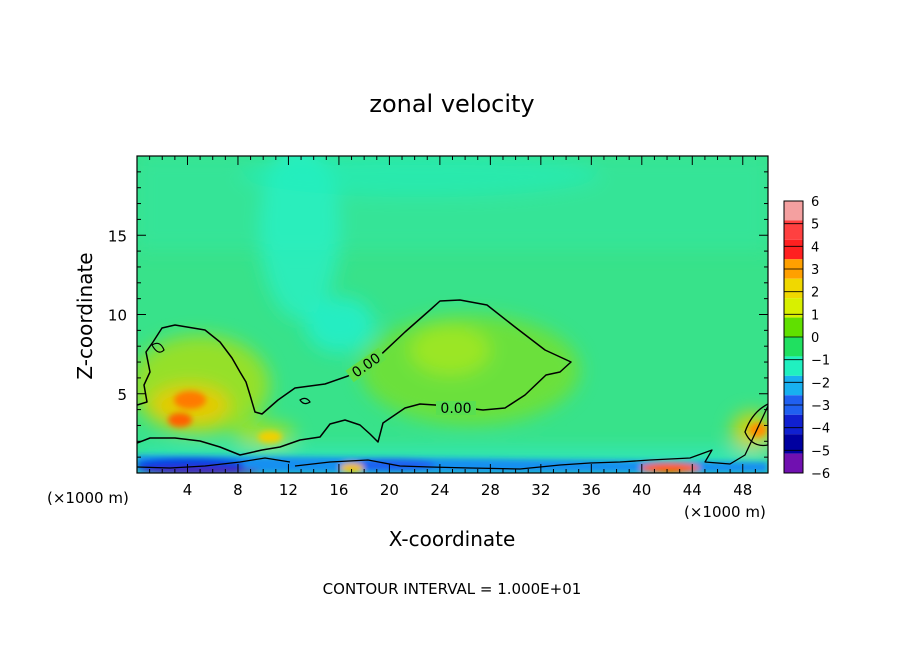 This screenshot has height=654, width=904. What do you see at coordinates (305, 401) in the screenshot?
I see `zero-contour-small-loop` at bounding box center [305, 401].